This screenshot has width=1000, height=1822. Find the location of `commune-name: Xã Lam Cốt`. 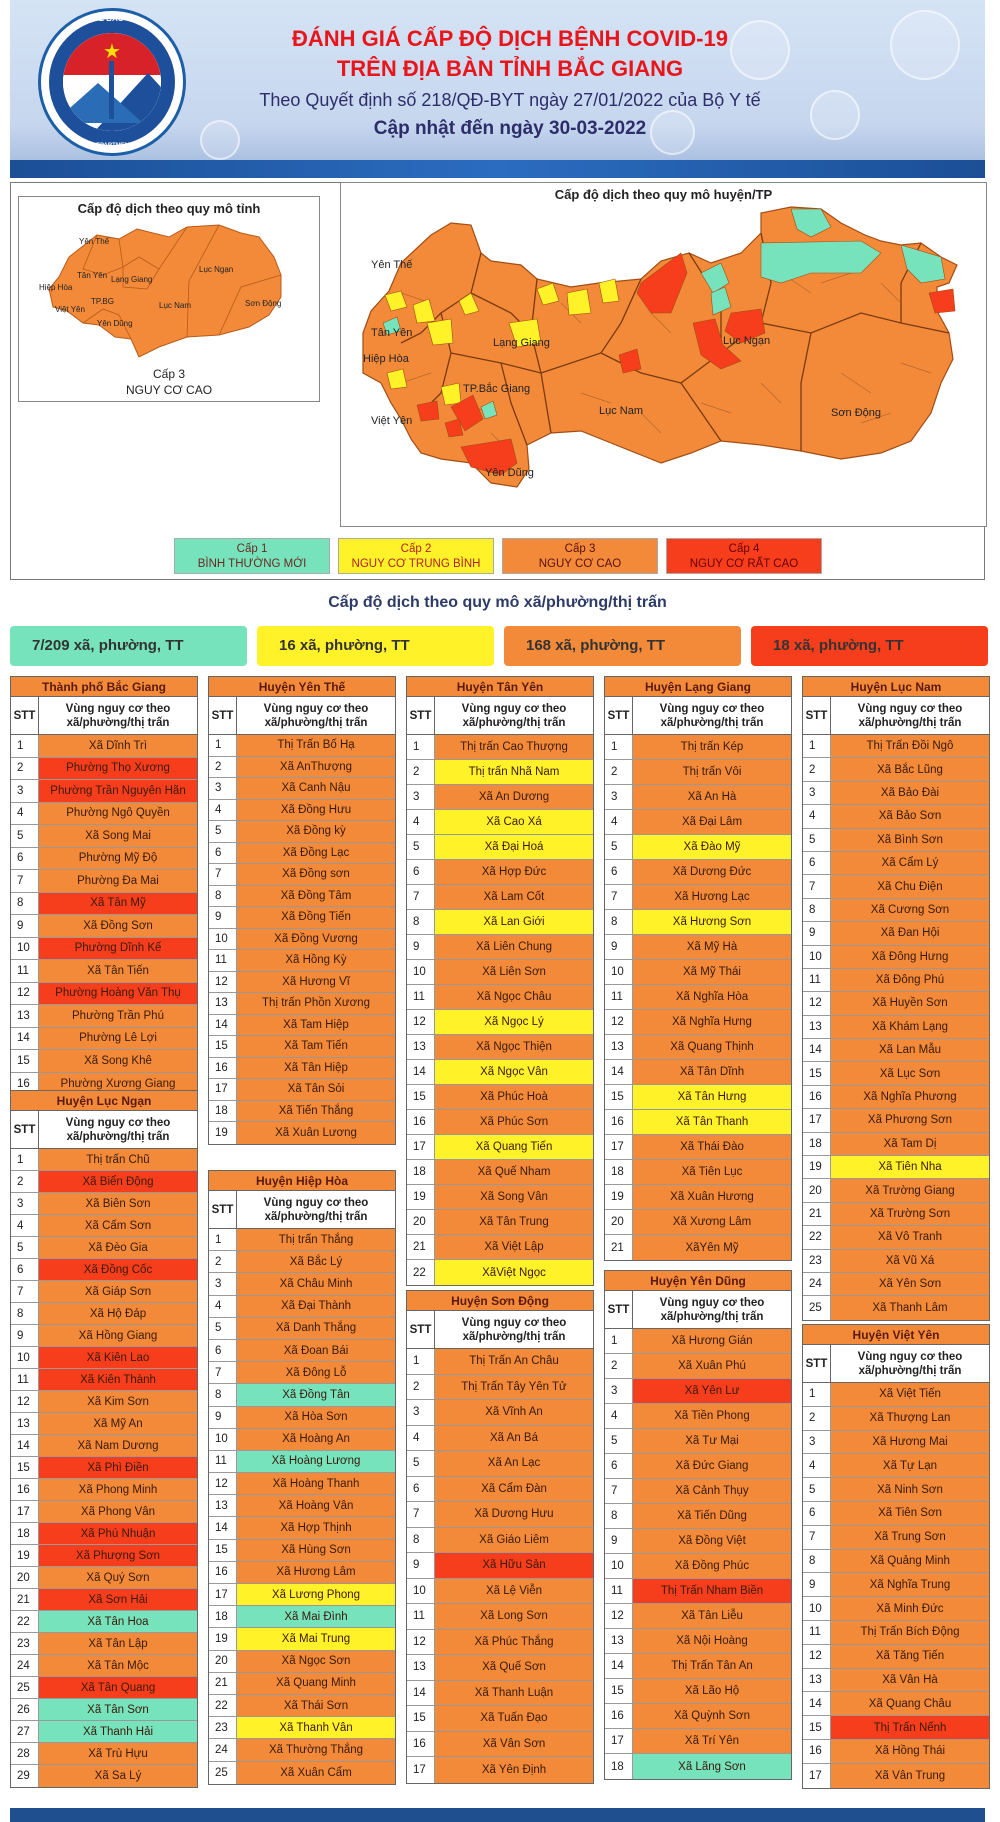

commune-name: Xã Lam Cốt is located at coordinates (514, 897).